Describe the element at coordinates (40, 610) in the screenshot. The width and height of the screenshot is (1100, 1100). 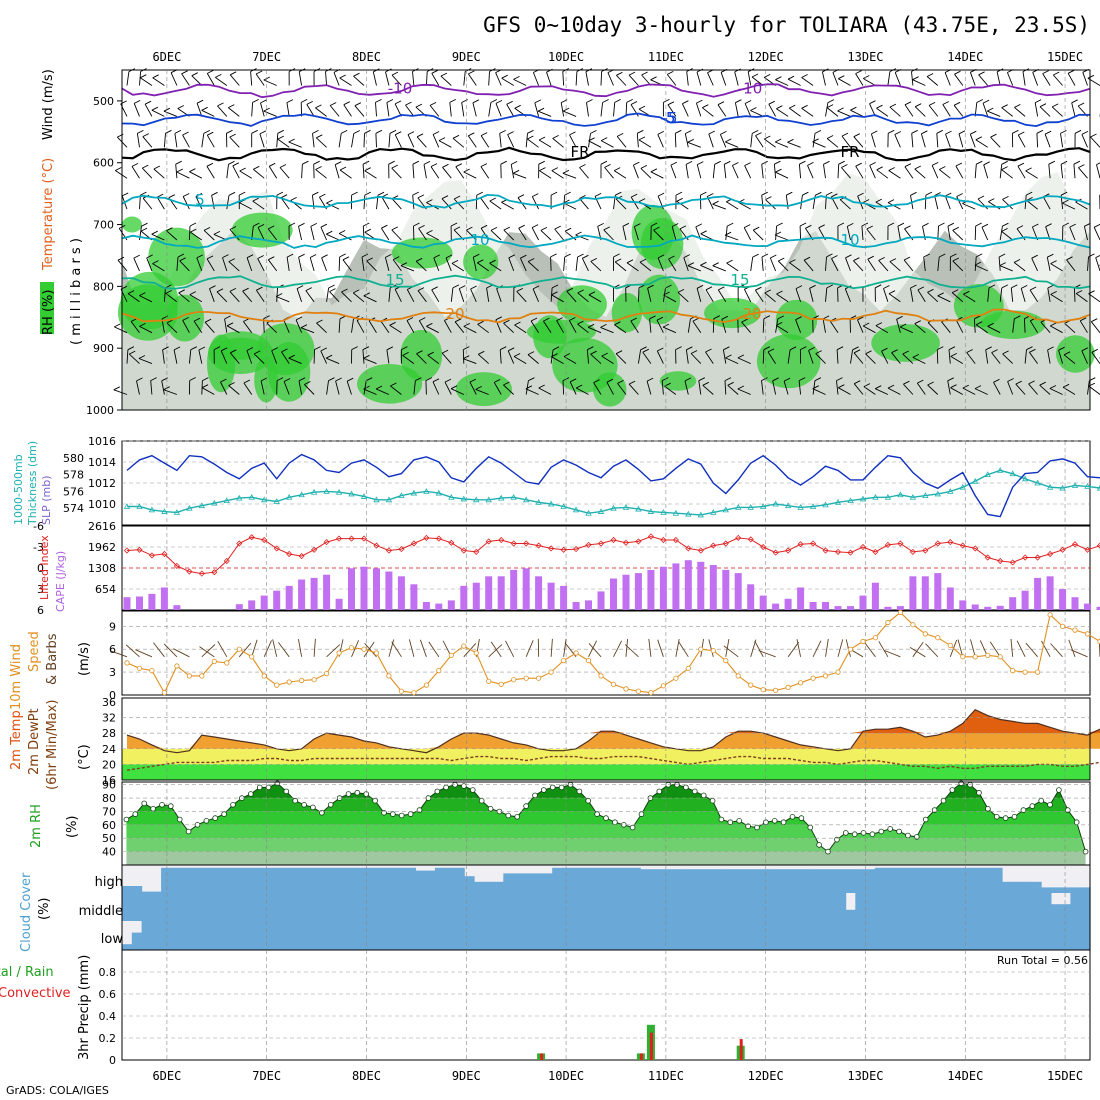
I see `li-ytick-label: 6` at that location.